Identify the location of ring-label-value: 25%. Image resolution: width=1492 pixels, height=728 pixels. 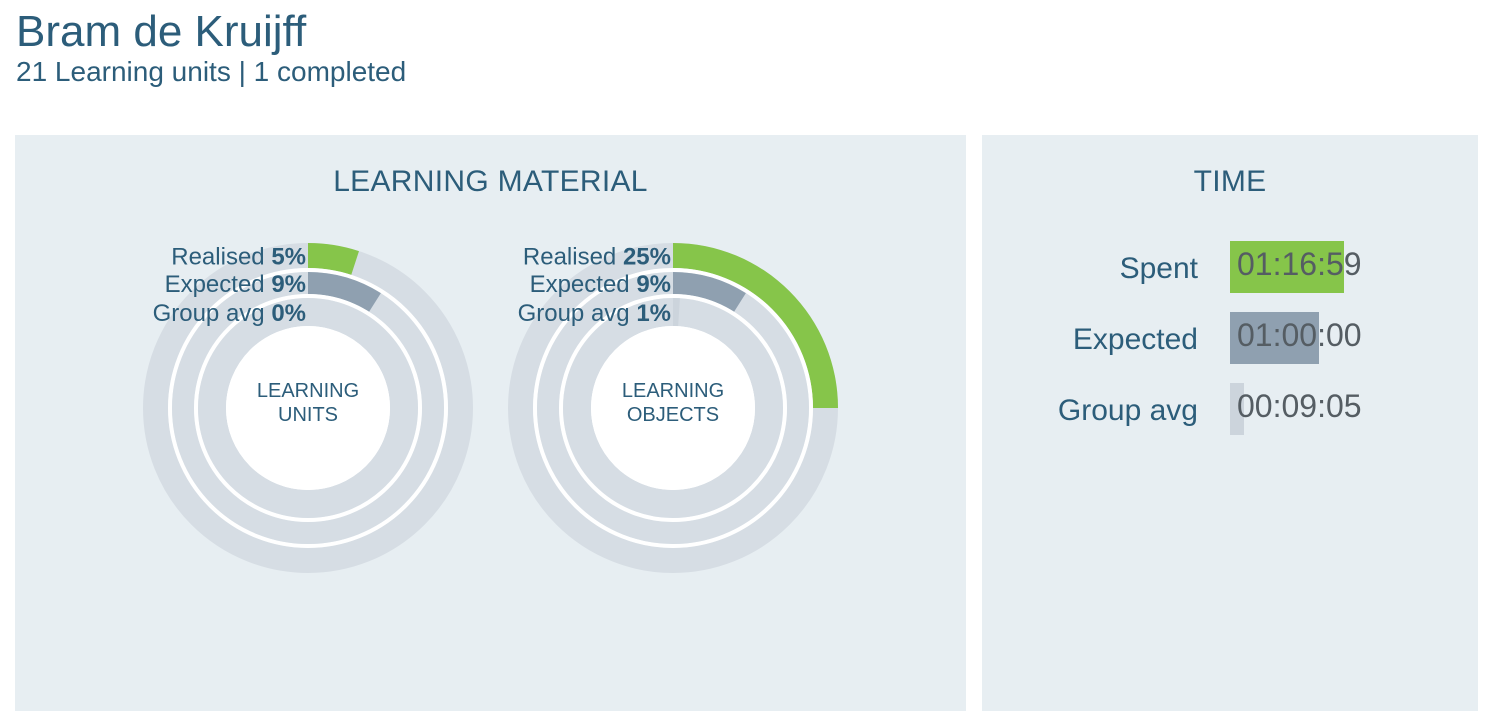
(647, 257).